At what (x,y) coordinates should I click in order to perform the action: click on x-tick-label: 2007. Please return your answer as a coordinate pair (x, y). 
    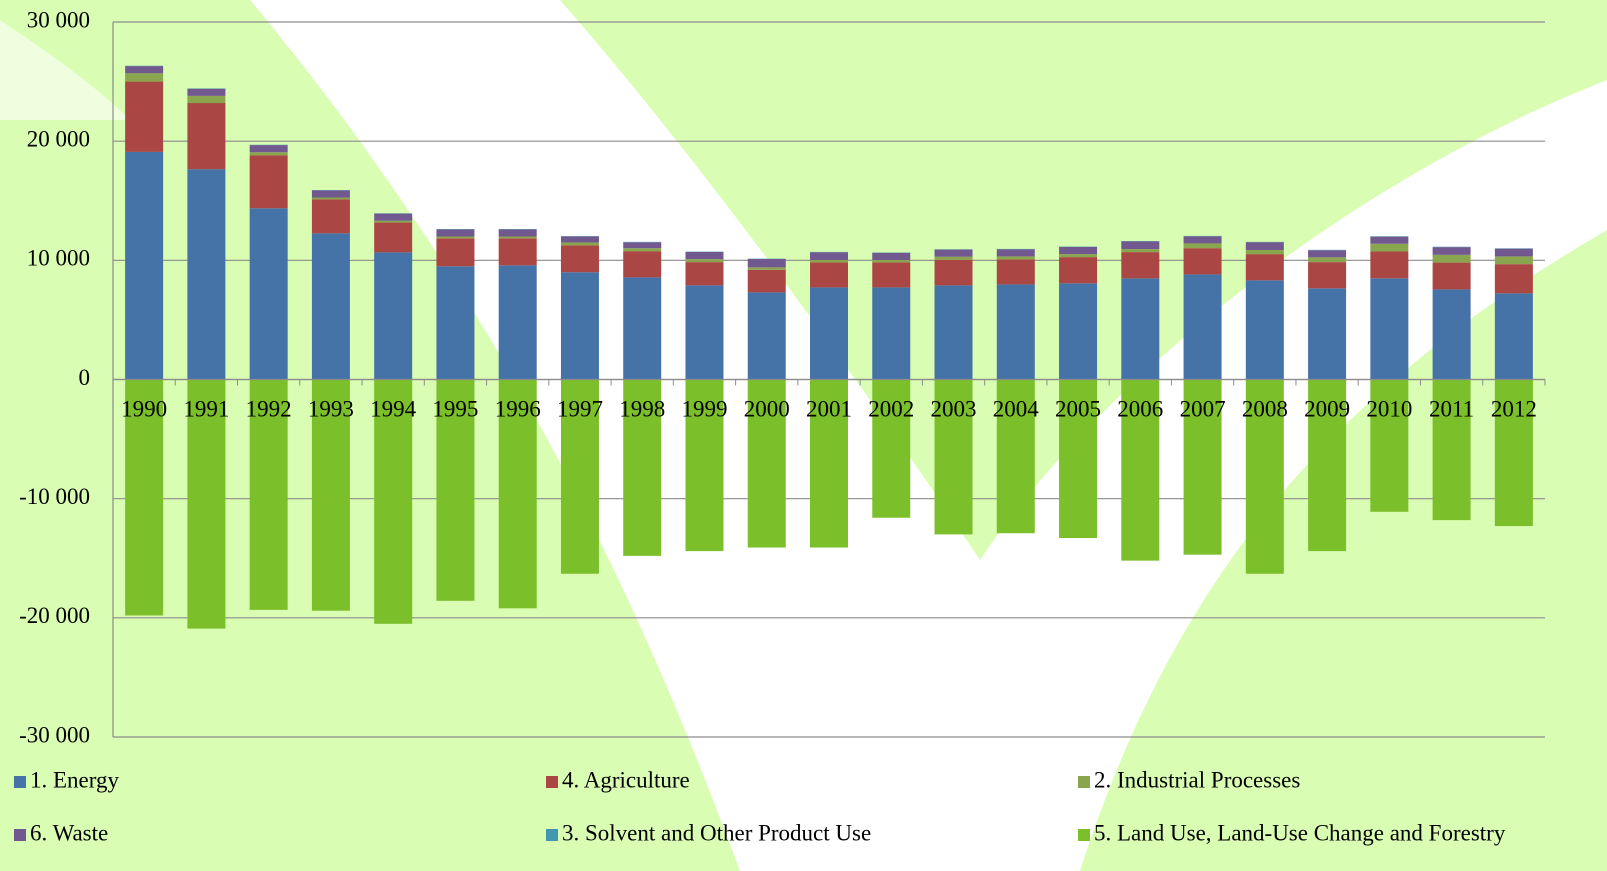
    Looking at the image, I should click on (1203, 408).